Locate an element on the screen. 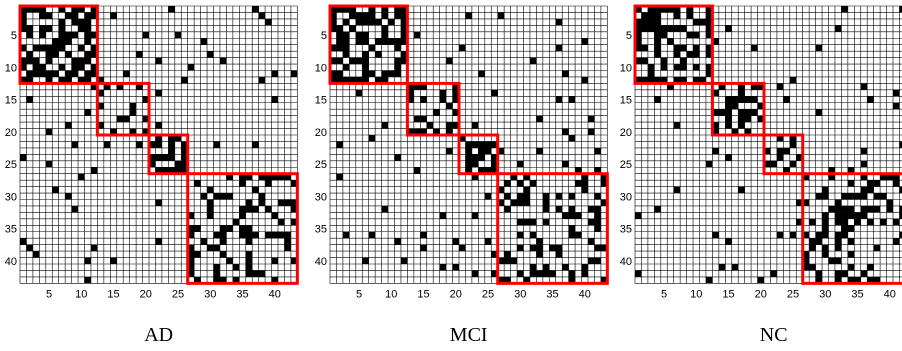 The height and width of the screenshot is (351, 902). x-tick-label: 20 is located at coordinates (146, 294).